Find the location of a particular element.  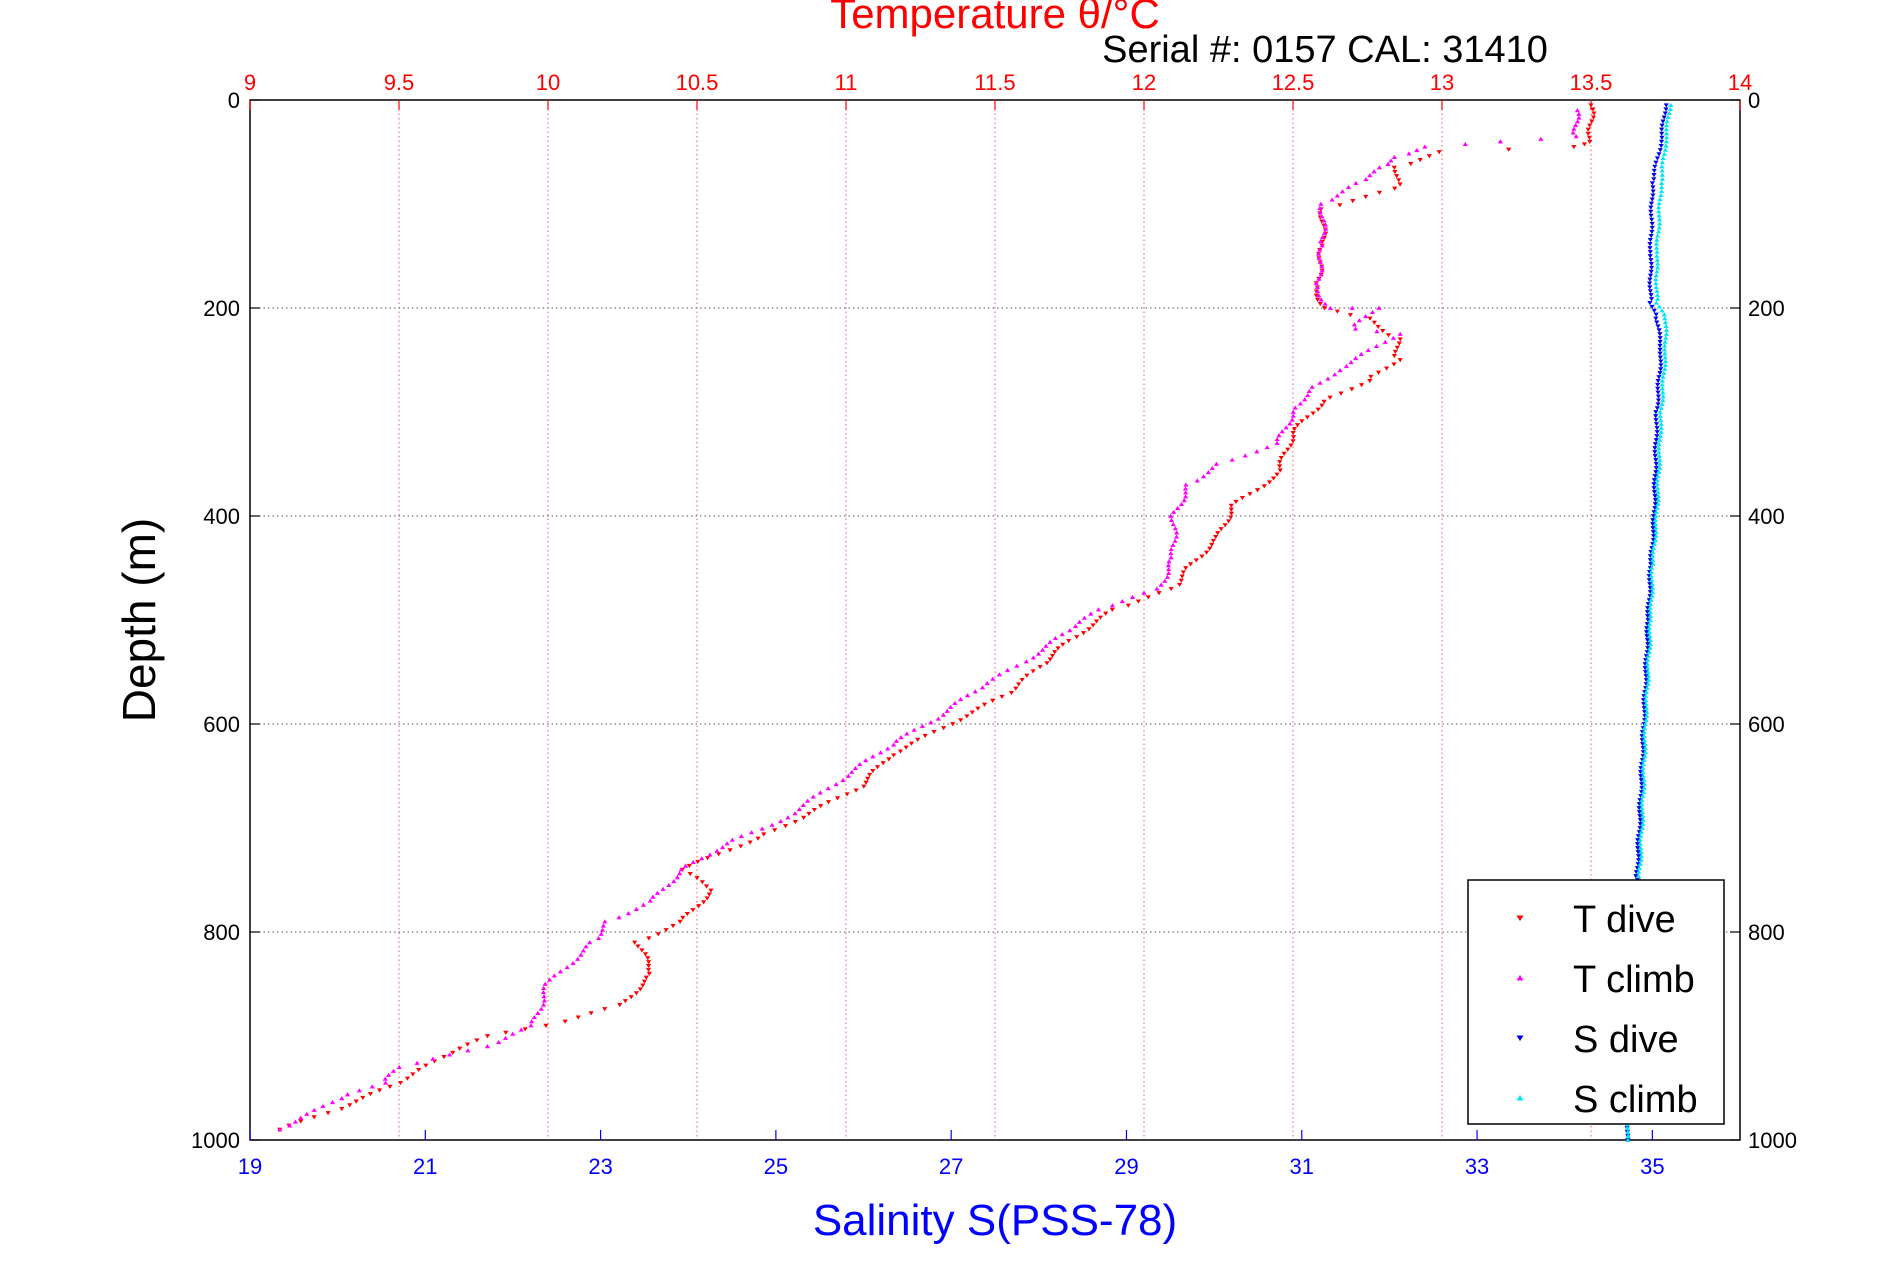

temperature-tick-label: 13 is located at coordinates (1442, 82).